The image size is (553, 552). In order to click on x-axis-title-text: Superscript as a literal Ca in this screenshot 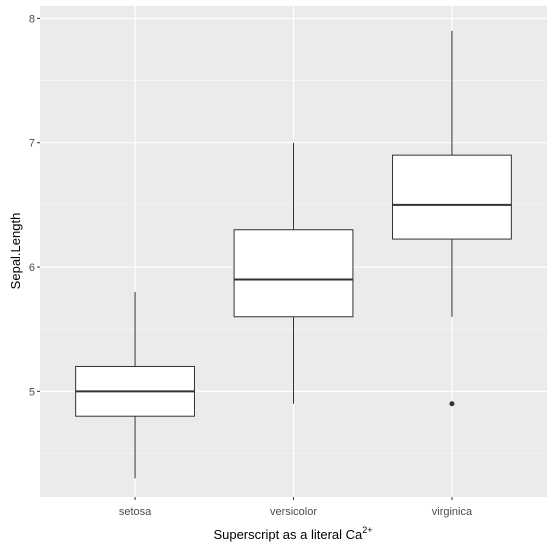, I will do `click(288, 534)`.